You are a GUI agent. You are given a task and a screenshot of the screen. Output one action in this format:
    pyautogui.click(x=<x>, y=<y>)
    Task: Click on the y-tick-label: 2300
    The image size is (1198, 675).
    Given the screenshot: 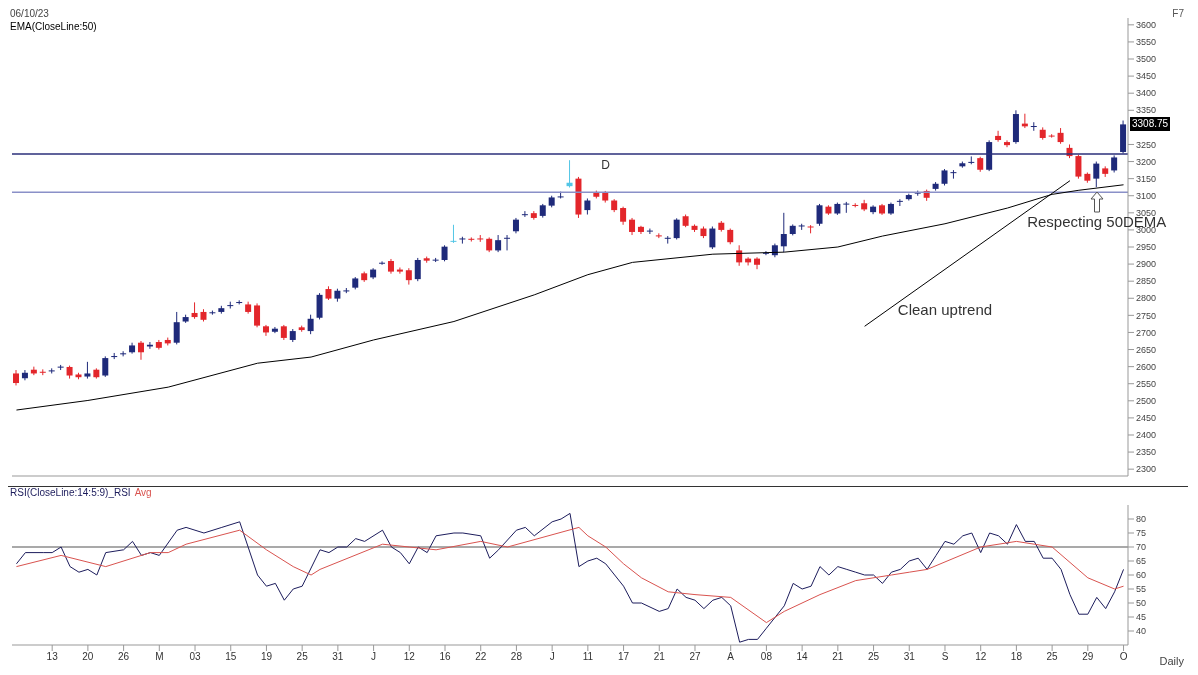 What is the action you would take?
    pyautogui.click(x=1146, y=469)
    